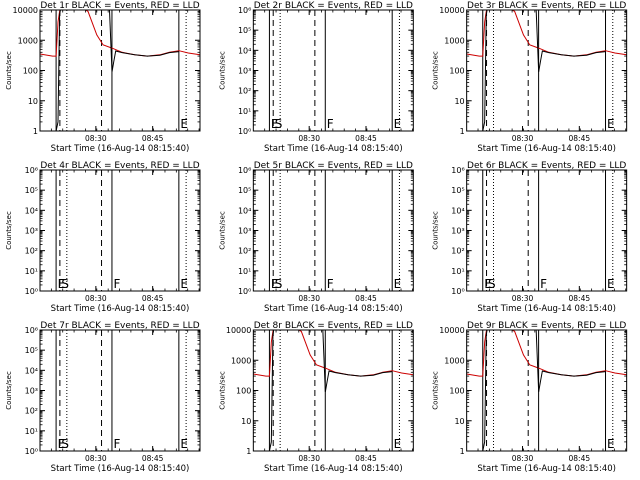 The width and height of the screenshot is (640, 480). Describe the element at coordinates (546, 326) in the screenshot. I see `chart-title: Det 9r BLACK = Events, RED = LLD` at that location.